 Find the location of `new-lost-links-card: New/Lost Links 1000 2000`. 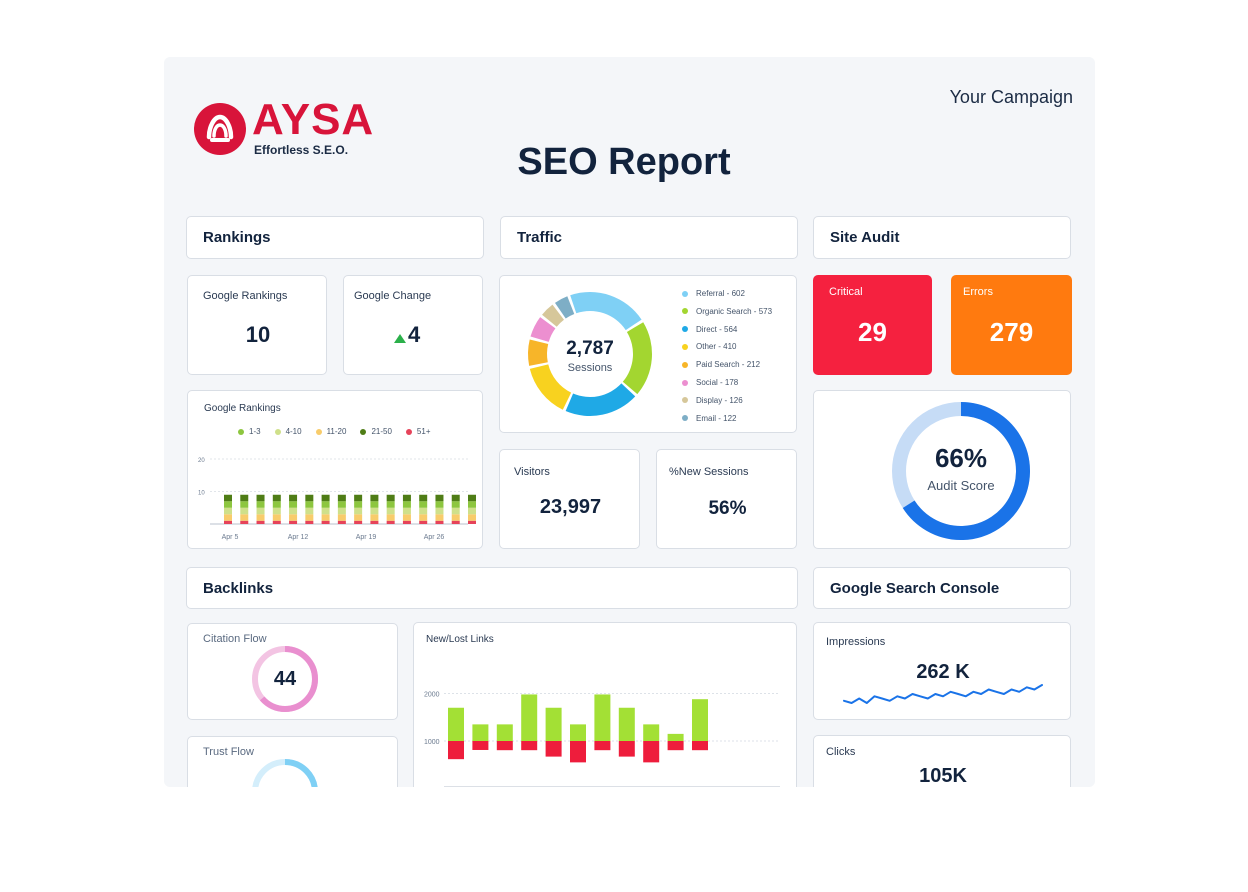

new-lost-links-card: New/Lost Links 1000 2000 is located at coordinates (605, 704).